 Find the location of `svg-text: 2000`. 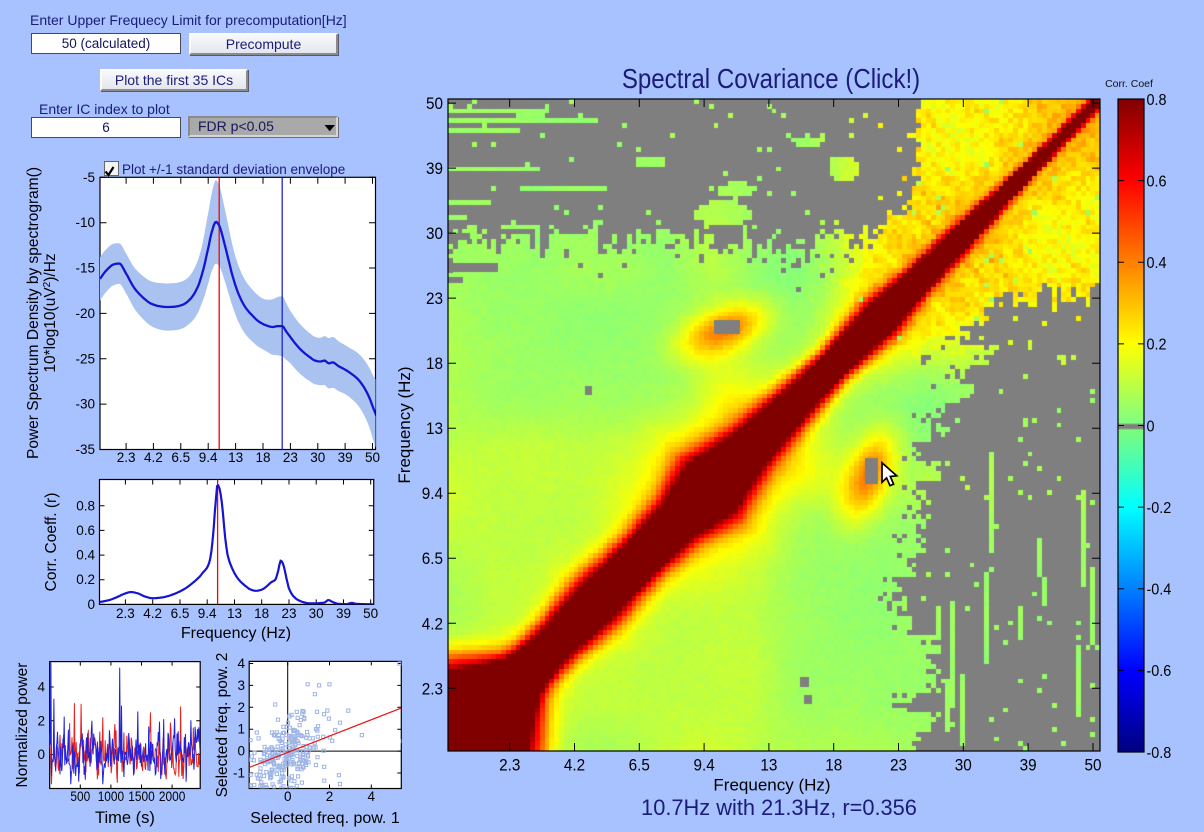

svg-text: 2000 is located at coordinates (172, 796).